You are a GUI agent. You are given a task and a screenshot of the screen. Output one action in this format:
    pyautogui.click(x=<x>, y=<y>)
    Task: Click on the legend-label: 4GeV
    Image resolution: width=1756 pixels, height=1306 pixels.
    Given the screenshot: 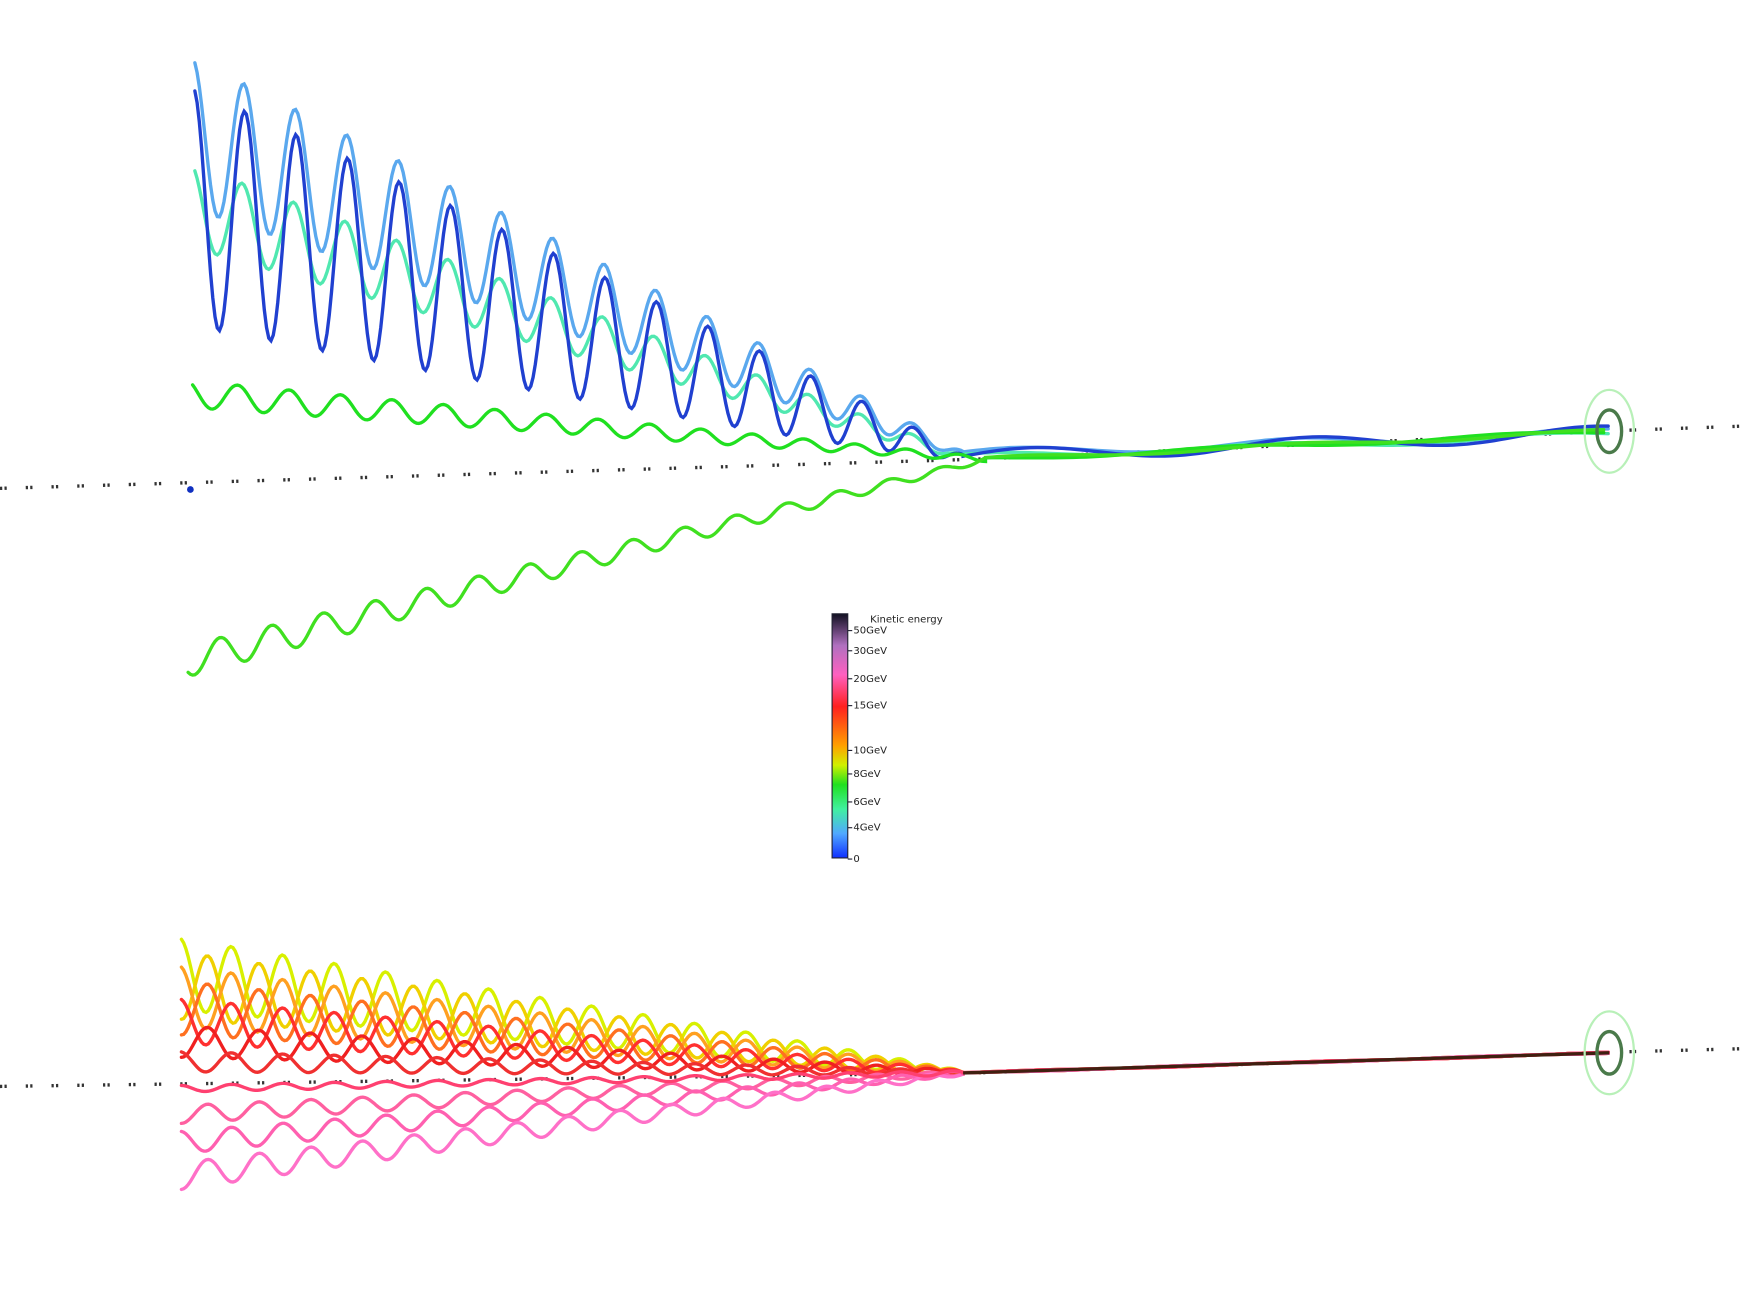 What is the action you would take?
    pyautogui.click(x=866, y=828)
    